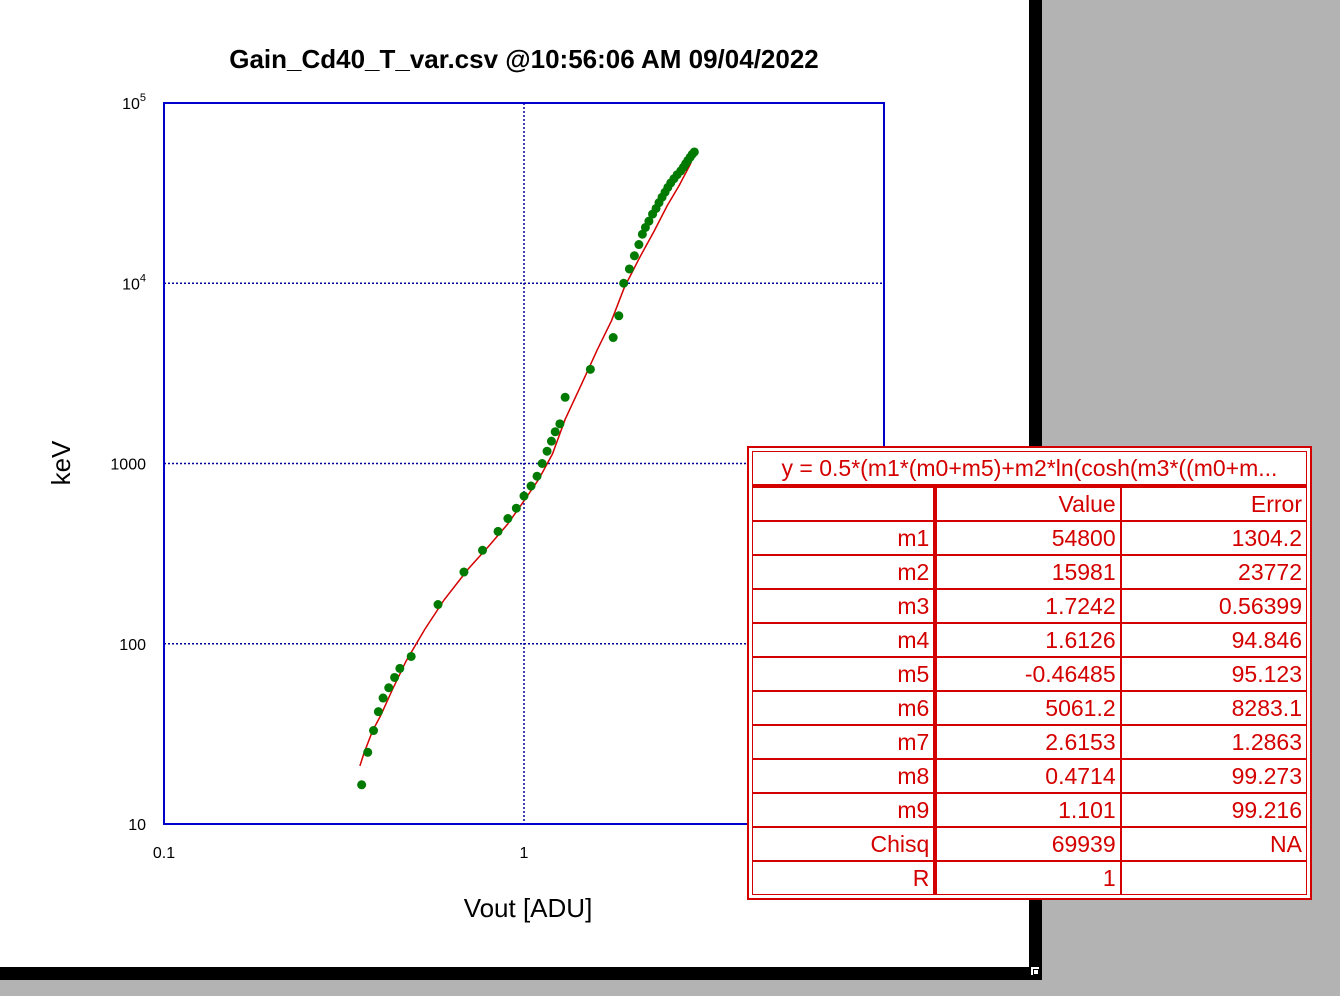 The width and height of the screenshot is (1340, 996). I want to click on y-tick-label: 1000, so click(128, 465).